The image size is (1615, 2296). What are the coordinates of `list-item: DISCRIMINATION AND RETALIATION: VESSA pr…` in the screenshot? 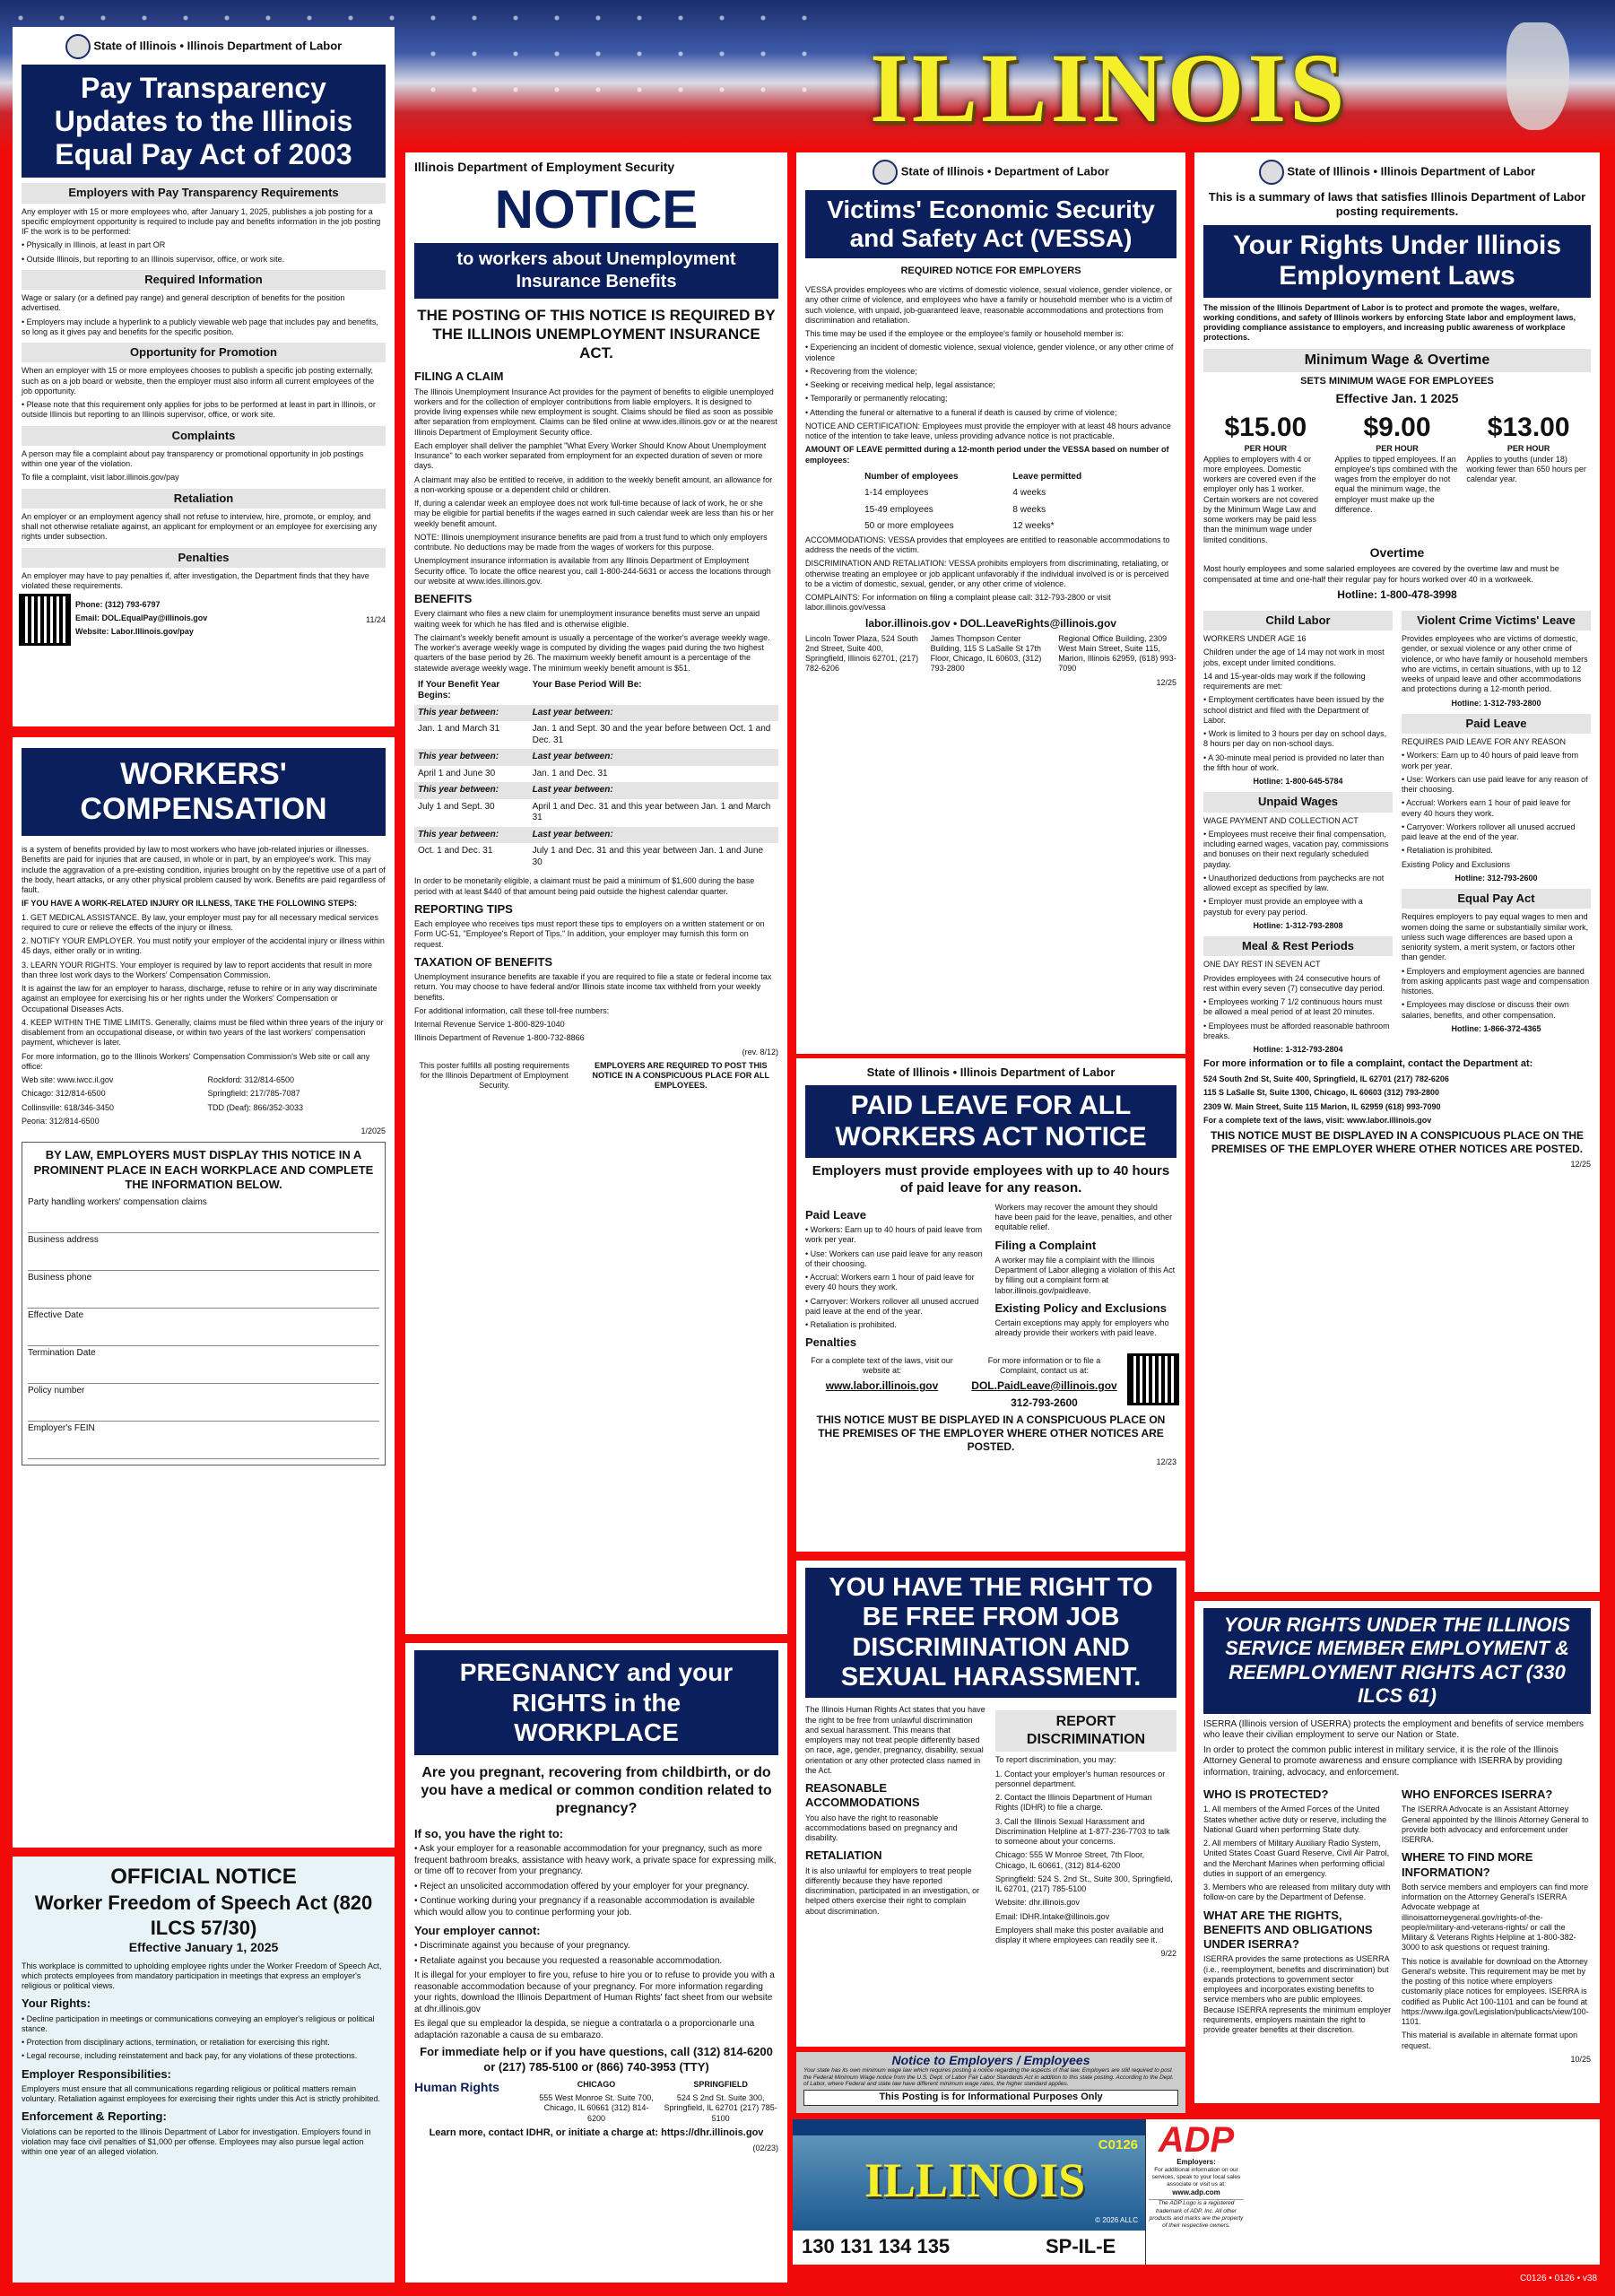 It's located at (987, 573).